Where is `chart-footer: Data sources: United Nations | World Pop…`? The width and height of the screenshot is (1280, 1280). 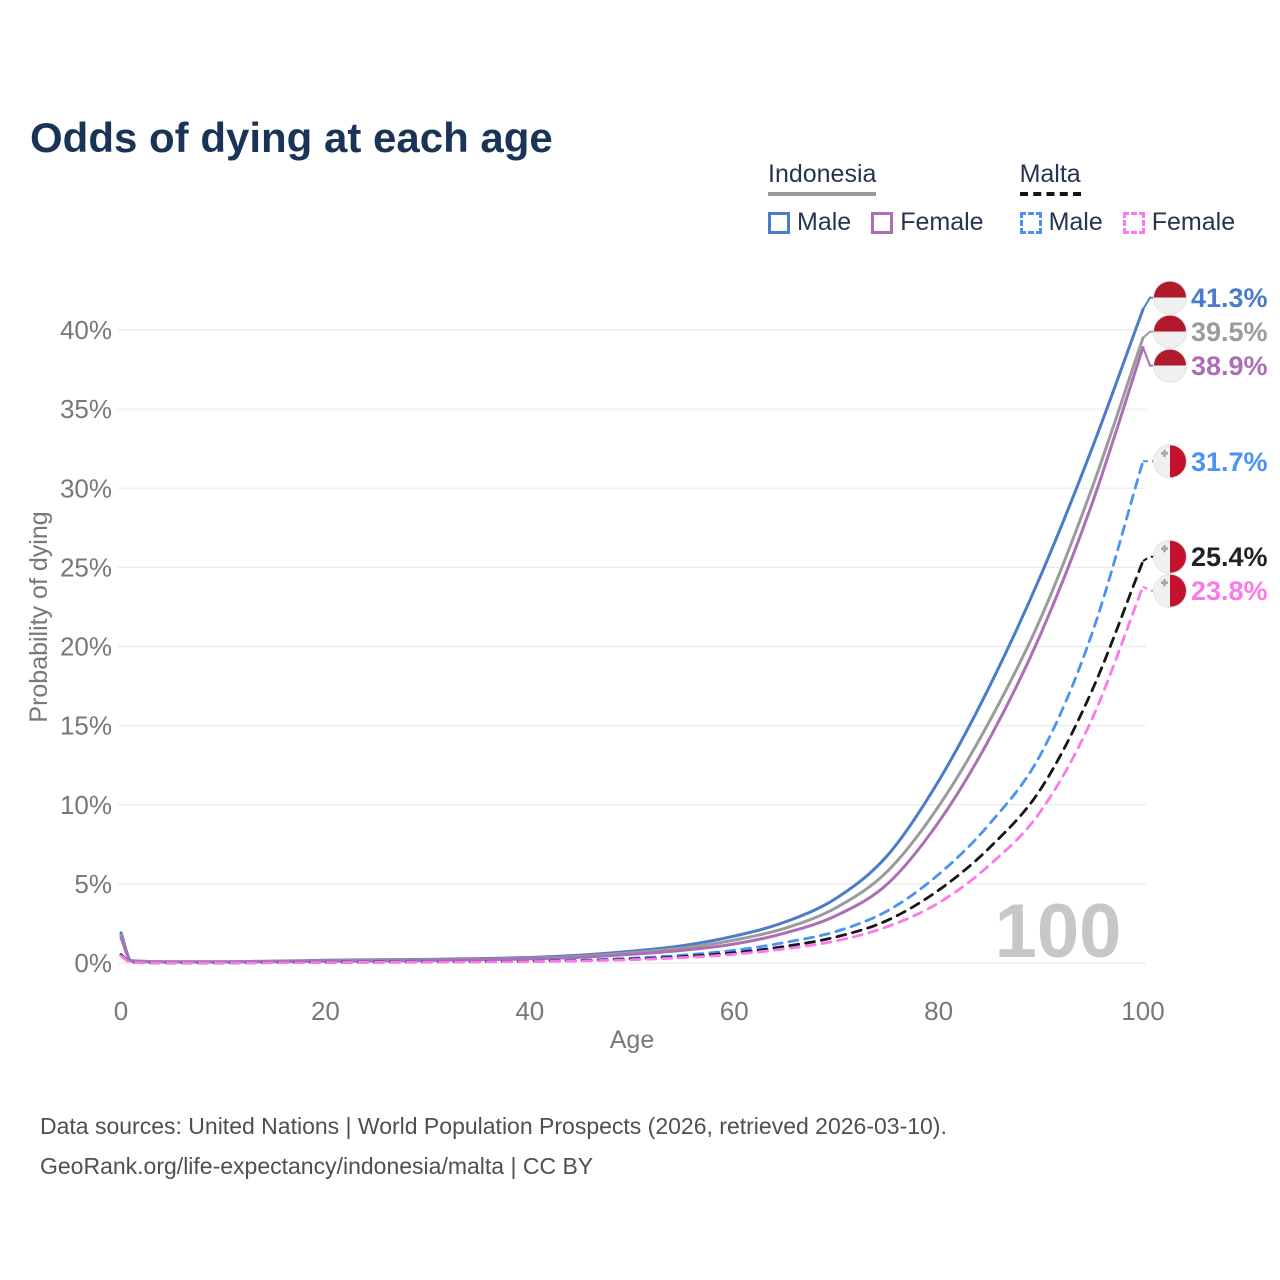
chart-footer: Data sources: United Nations | World Pop… is located at coordinates (493, 1146).